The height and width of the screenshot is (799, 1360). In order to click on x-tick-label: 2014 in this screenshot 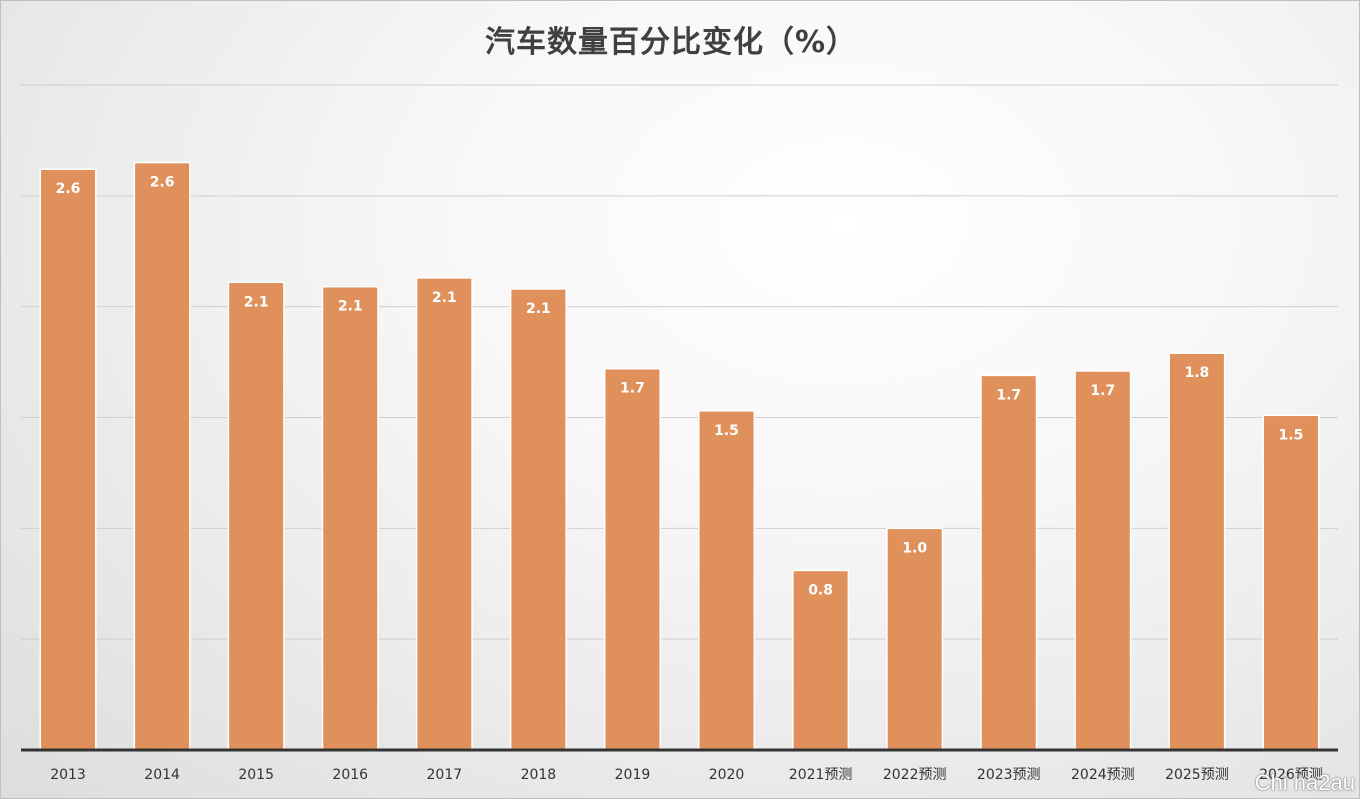, I will do `click(162, 775)`.